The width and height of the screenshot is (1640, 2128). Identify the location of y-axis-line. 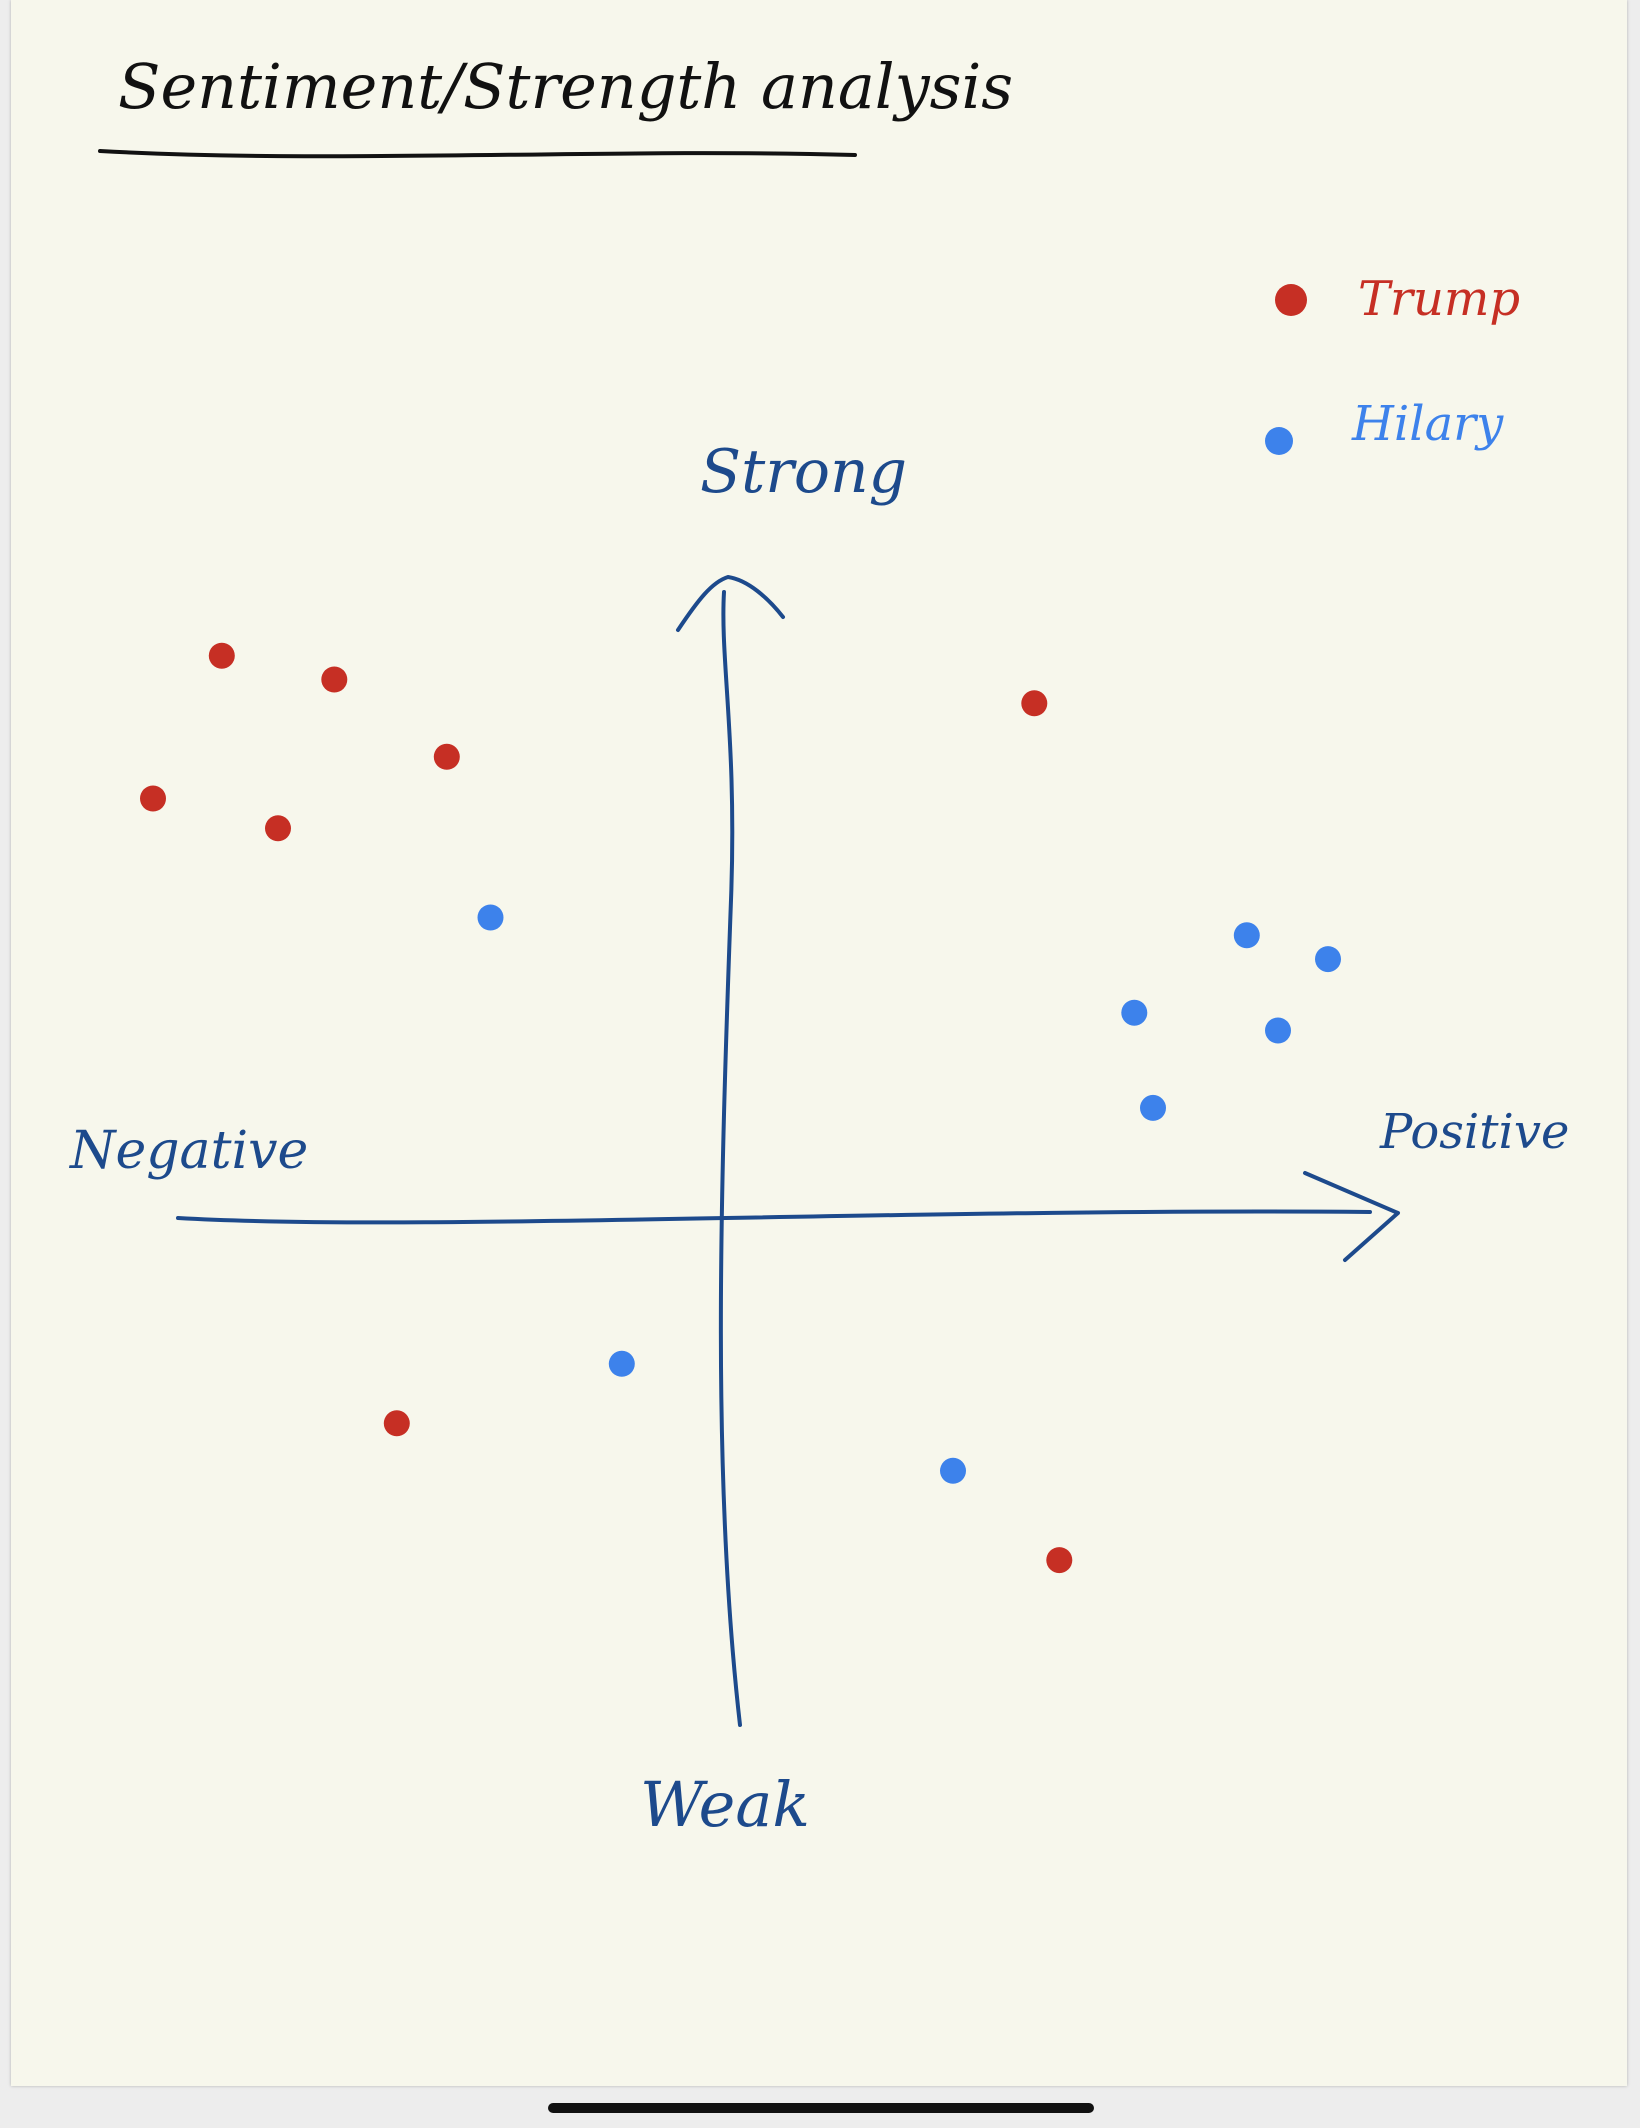
(730, 1158).